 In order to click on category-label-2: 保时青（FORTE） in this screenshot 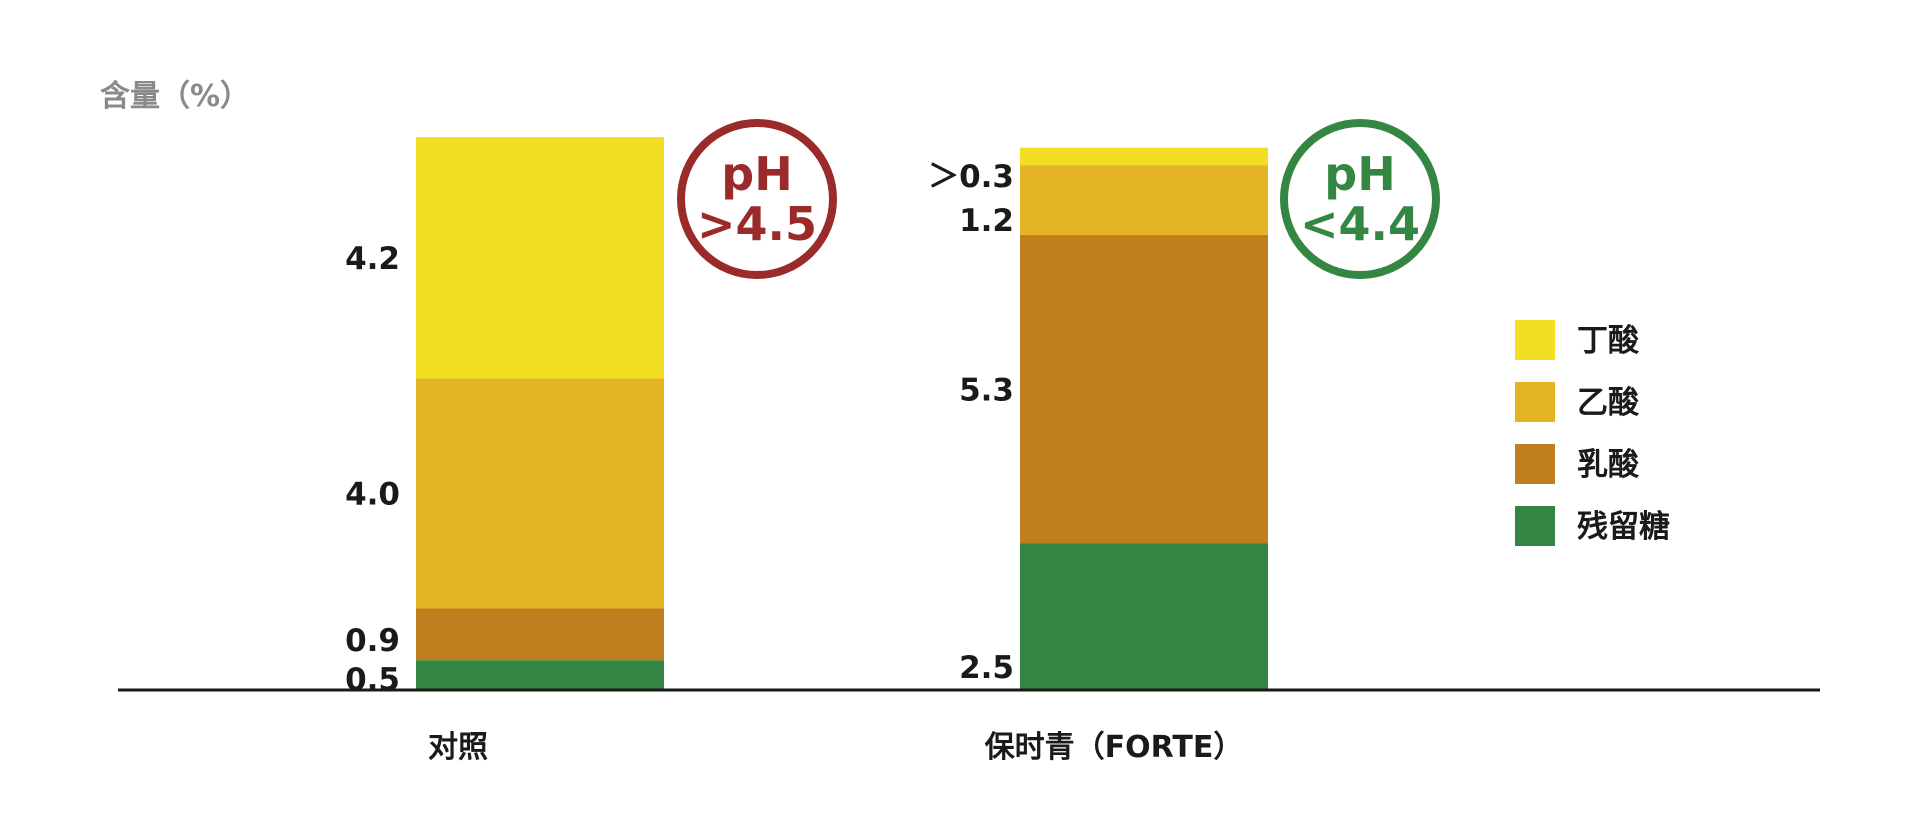, I will do `click(1114, 747)`.